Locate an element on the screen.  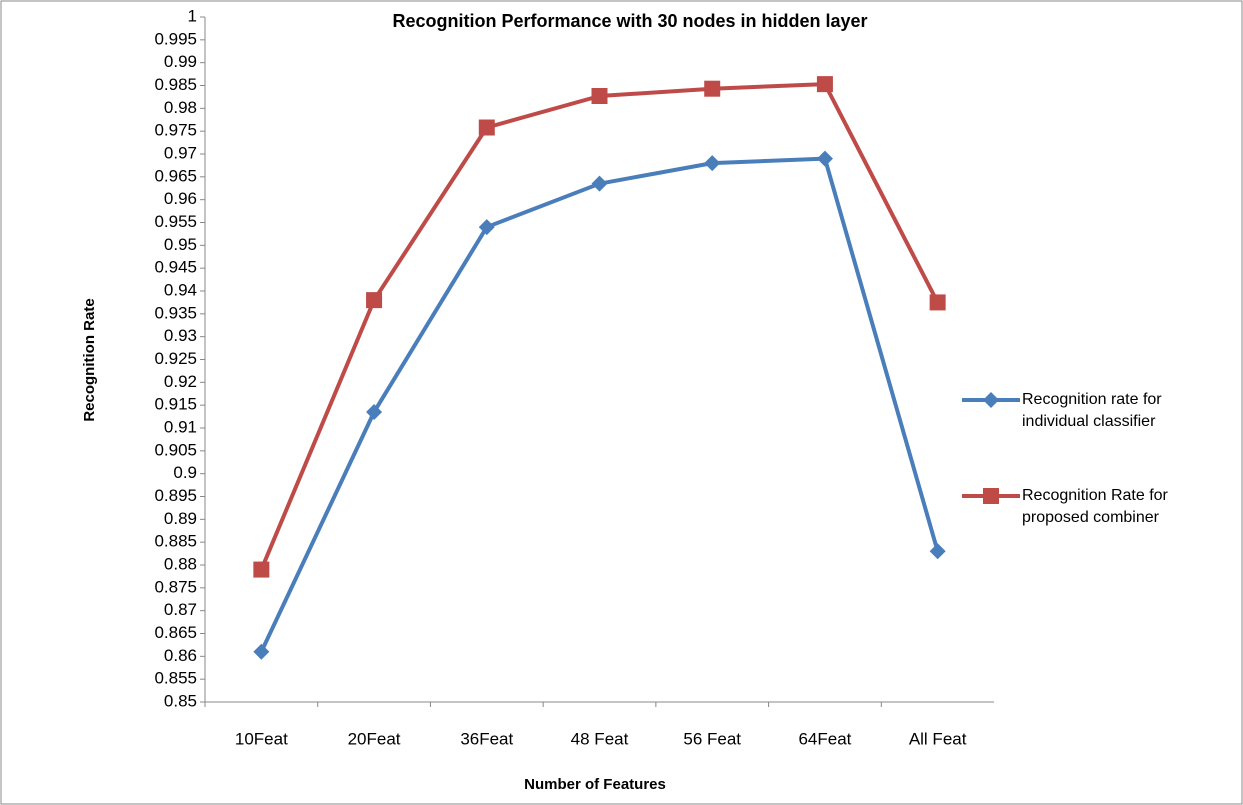
y-tick-label: 0.96 is located at coordinates (180, 198).